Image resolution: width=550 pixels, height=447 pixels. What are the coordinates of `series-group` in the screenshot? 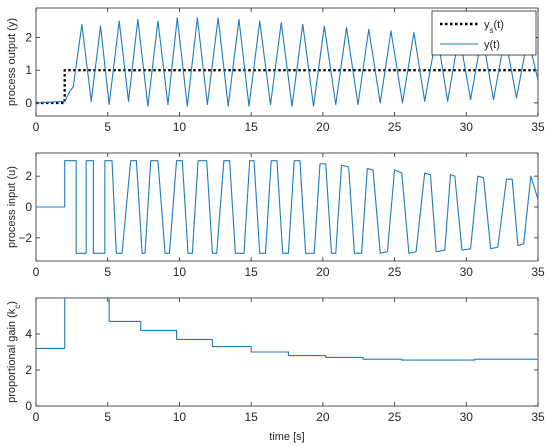 It's located at (287, 329).